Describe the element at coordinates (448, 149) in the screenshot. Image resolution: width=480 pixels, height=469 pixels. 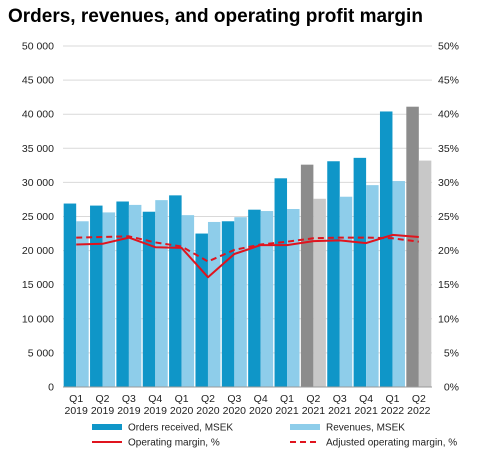
I see `y-right-tick-label: 35%` at that location.